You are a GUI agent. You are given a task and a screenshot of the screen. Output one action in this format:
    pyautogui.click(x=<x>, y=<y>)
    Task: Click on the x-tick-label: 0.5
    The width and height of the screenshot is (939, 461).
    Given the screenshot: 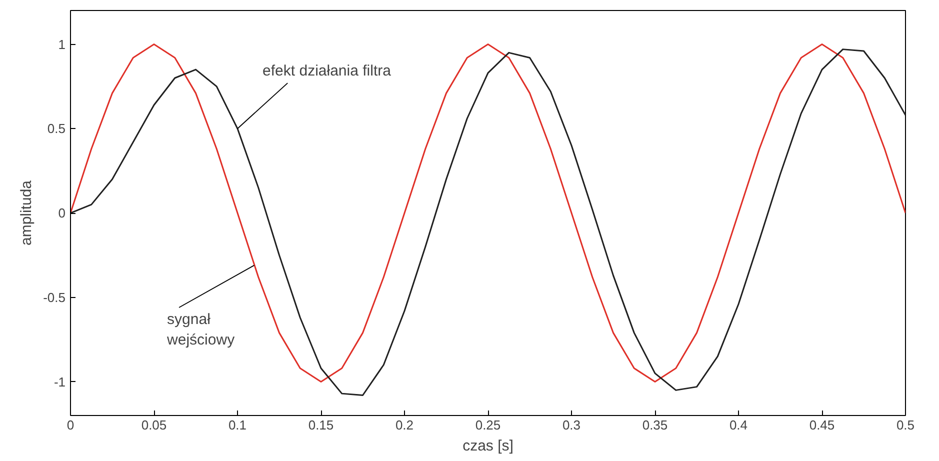 What is the action you would take?
    pyautogui.click(x=905, y=425)
    